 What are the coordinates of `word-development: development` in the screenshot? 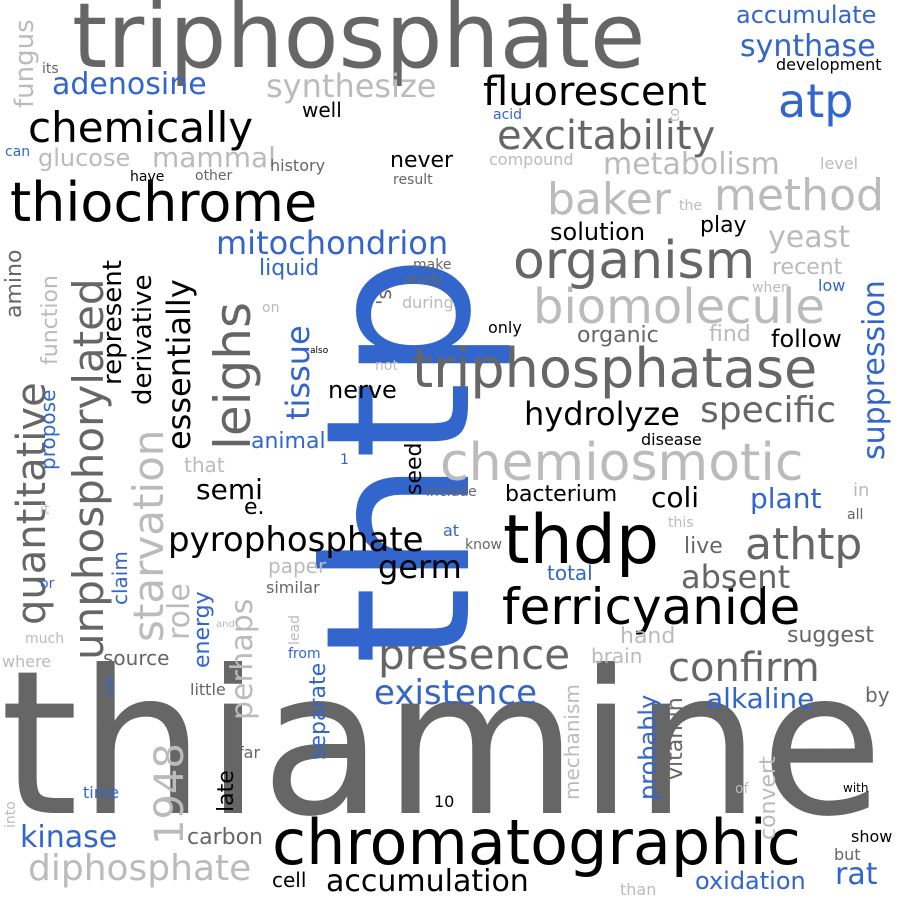 It's located at (829, 64).